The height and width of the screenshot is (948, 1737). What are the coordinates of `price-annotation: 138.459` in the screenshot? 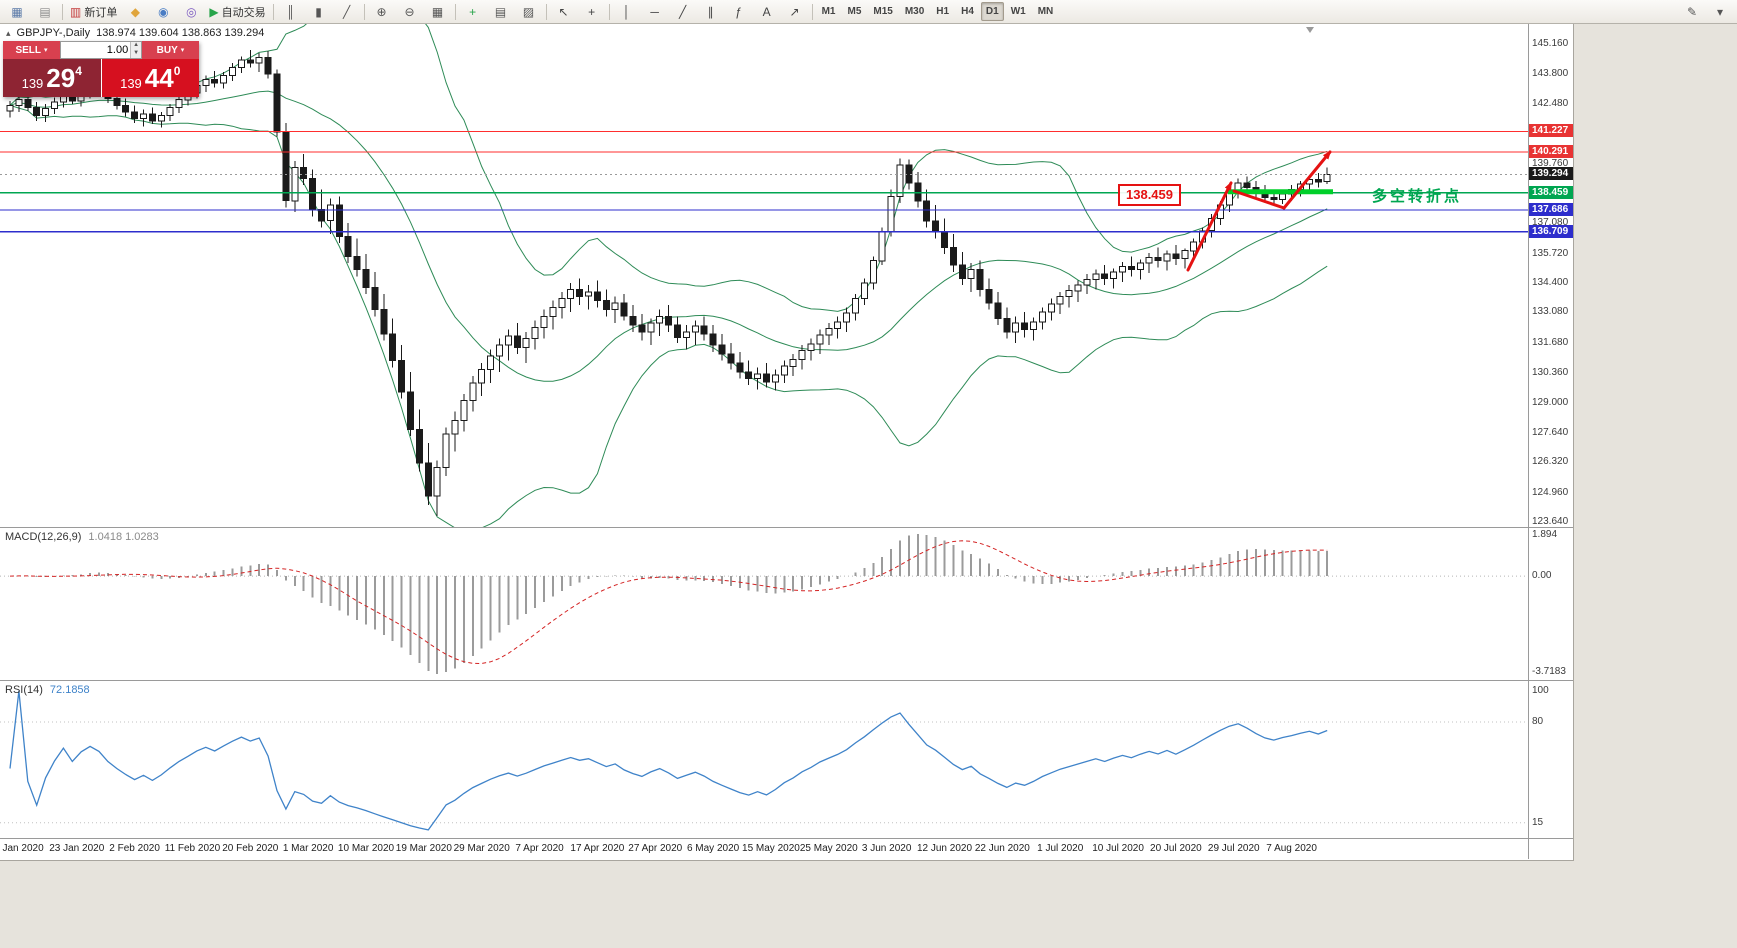 It's located at (1149, 195).